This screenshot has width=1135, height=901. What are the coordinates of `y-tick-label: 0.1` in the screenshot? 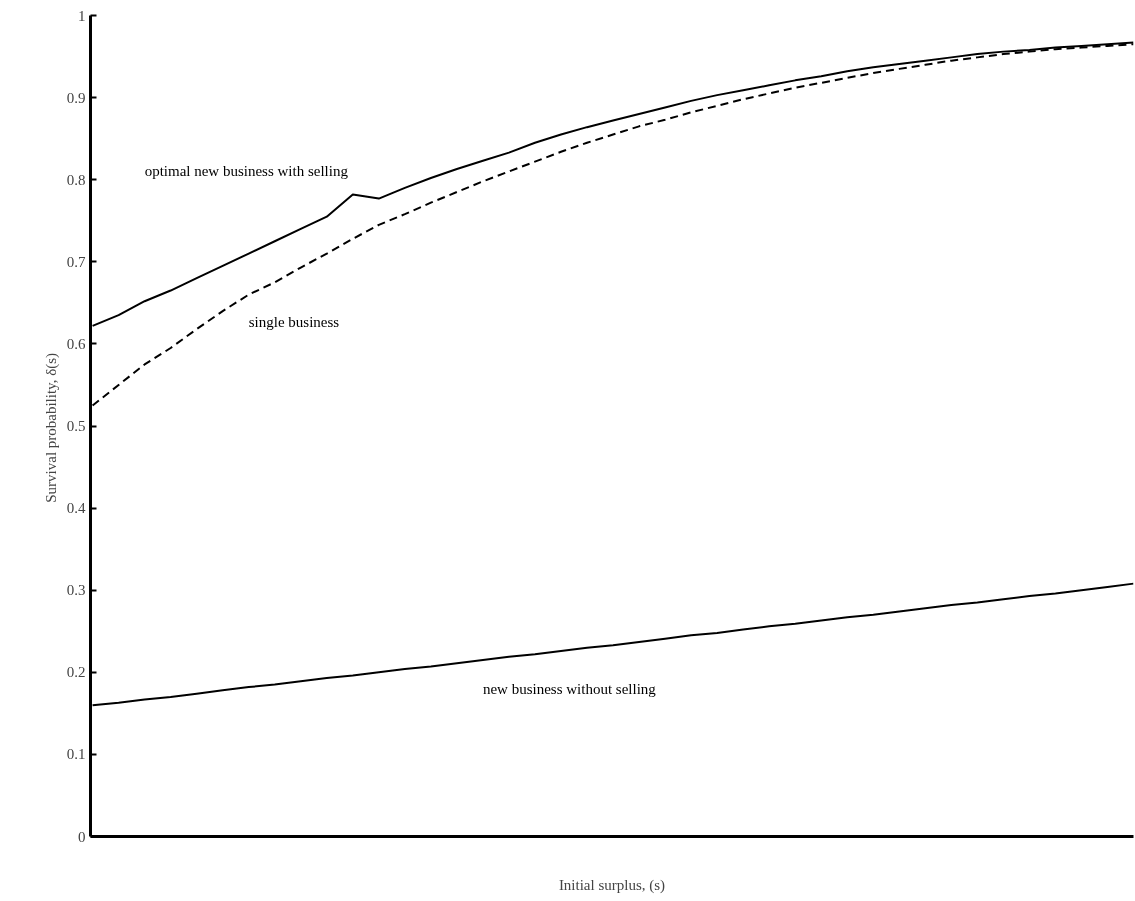 It's located at (76, 754).